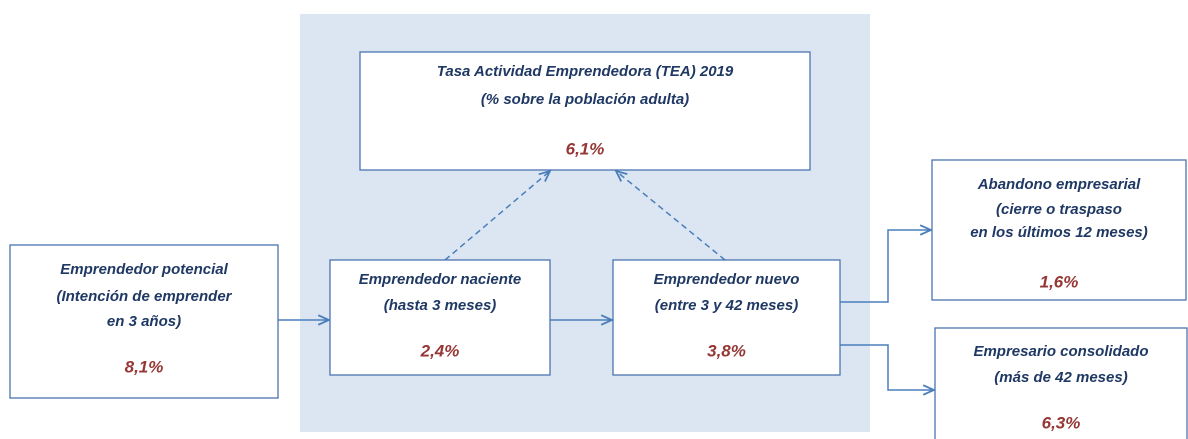  I want to click on node-label: en los últimos 12 meses), so click(1059, 232).